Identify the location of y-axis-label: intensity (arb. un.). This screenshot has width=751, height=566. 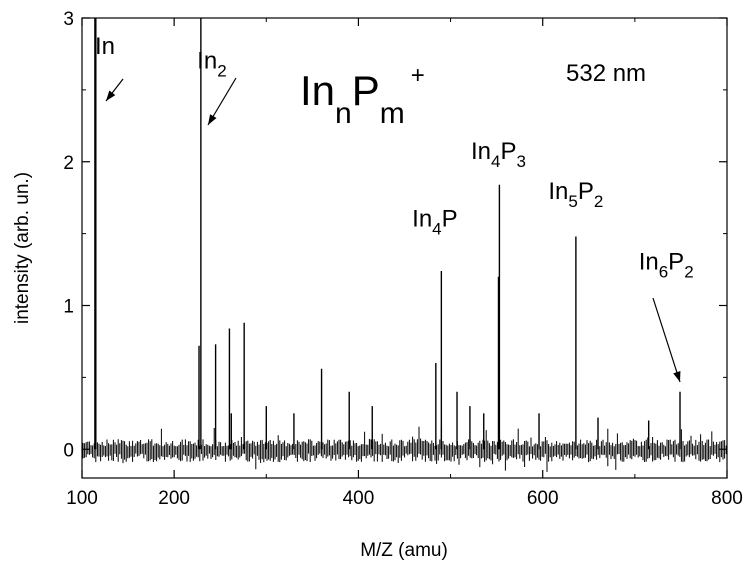
(22, 248).